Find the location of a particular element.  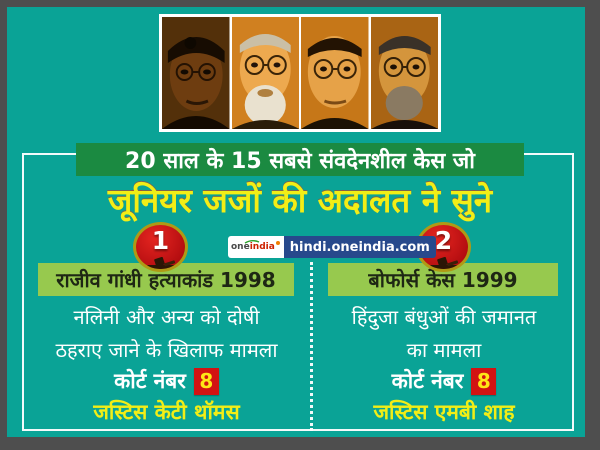

logo-url: hindi.oneindia.com is located at coordinates (359, 247).